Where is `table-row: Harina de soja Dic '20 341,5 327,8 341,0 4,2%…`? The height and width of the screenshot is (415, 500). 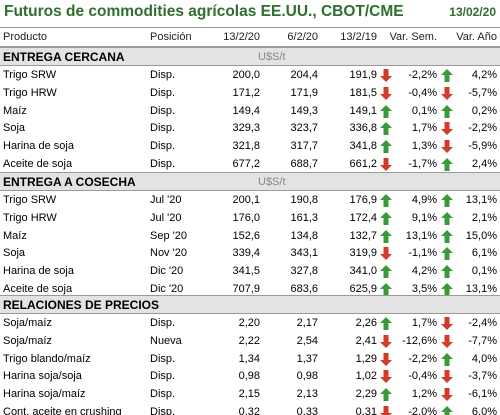
table-row: Harina de soja Dic '20 341,5 327,8 341,0 4,2%… is located at coordinates (250, 271).